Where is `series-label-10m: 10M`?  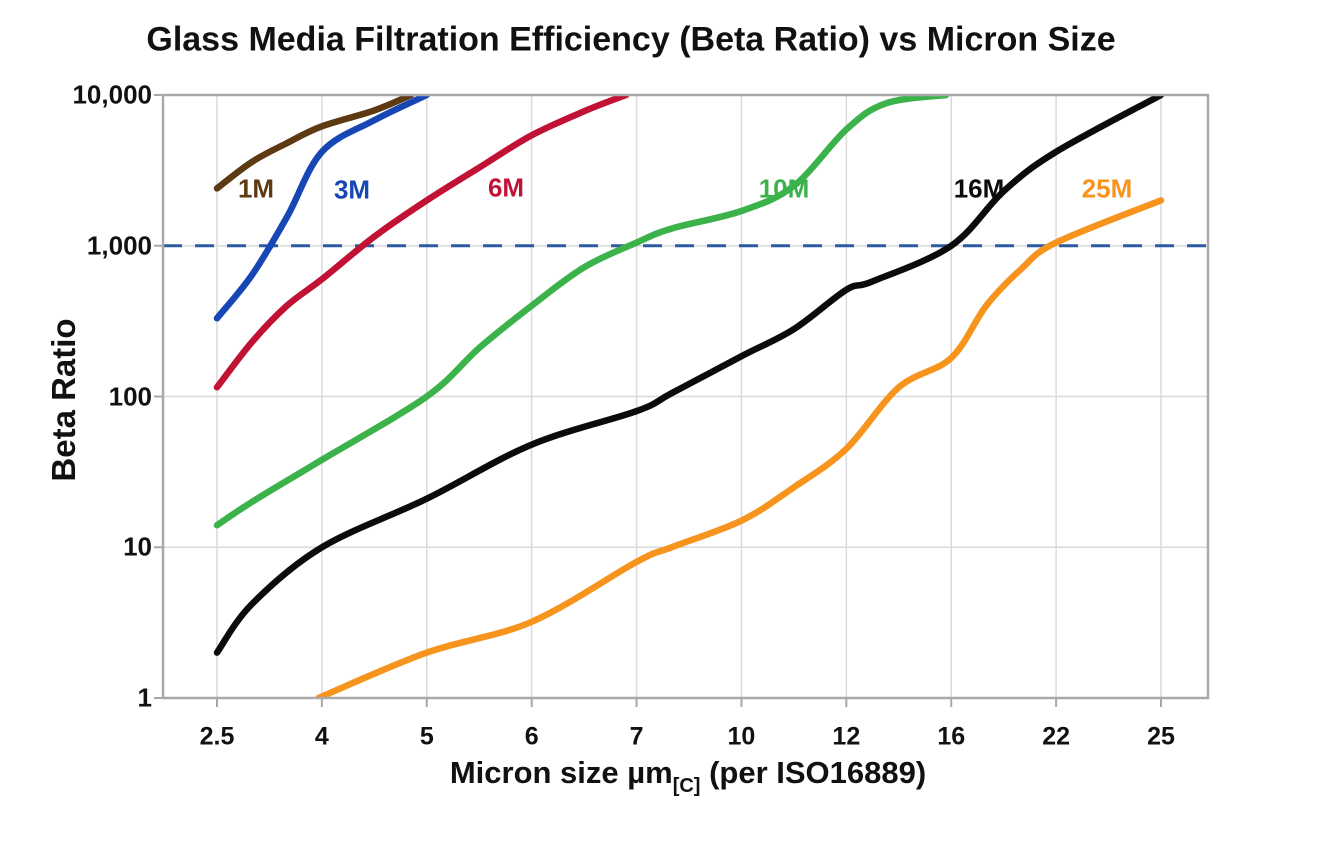
series-label-10m: 10M is located at coordinates (784, 188).